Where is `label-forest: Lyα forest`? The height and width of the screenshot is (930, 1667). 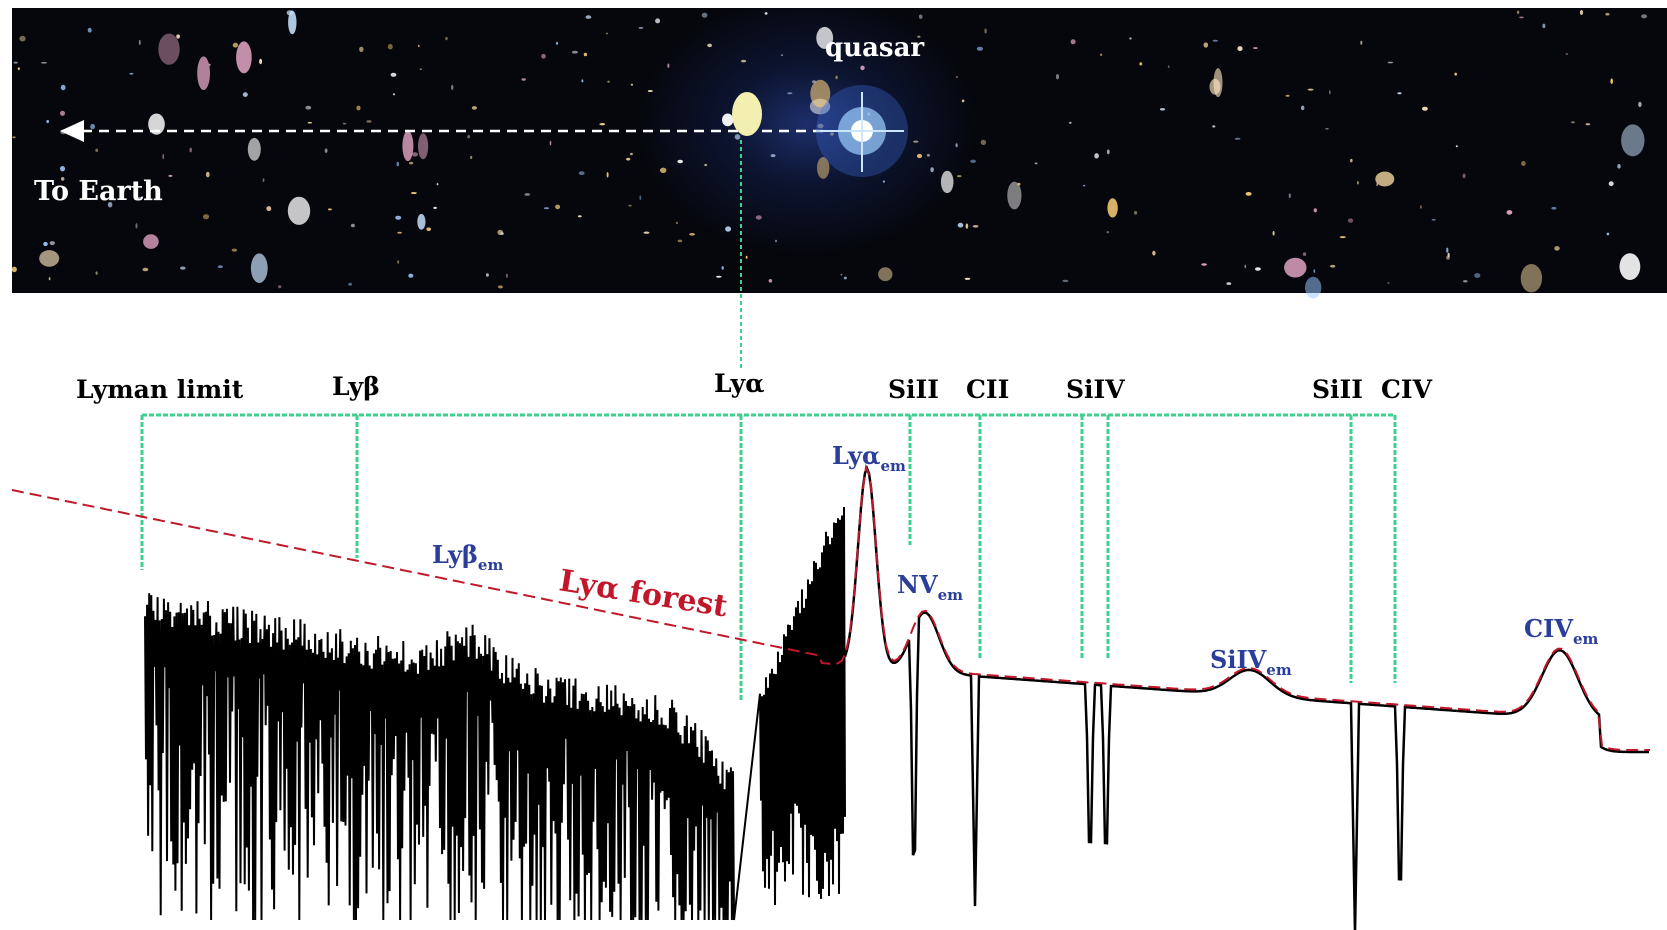 label-forest: Lyα forest is located at coordinates (643, 593).